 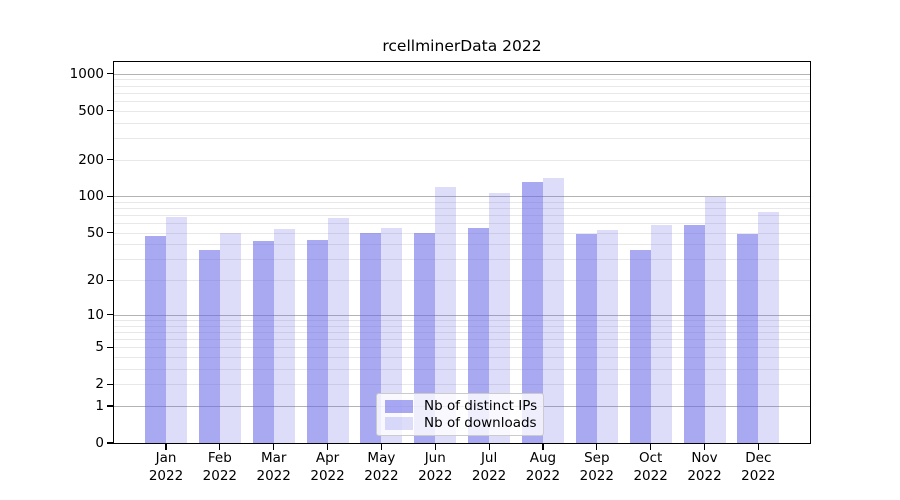 What do you see at coordinates (95, 232) in the screenshot?
I see `y-tick-label: 50` at bounding box center [95, 232].